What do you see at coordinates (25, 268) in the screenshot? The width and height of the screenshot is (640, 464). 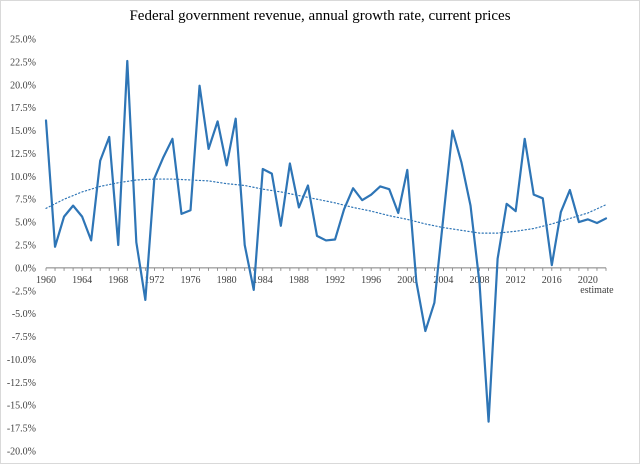 I see `y-tick-label: 0.0%` at bounding box center [25, 268].